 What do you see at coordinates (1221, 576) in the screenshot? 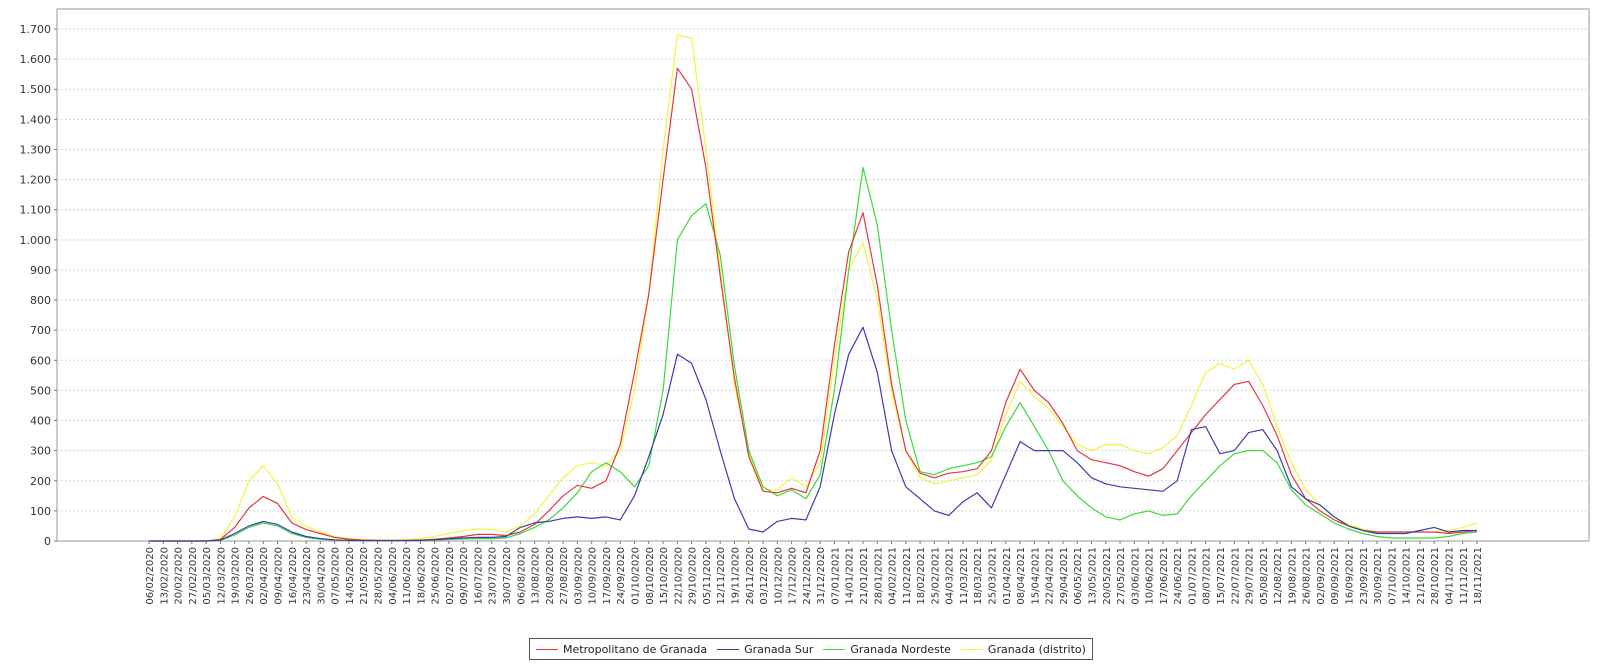
I see `x-tick-label: 15/07/2021` at bounding box center [1221, 576].